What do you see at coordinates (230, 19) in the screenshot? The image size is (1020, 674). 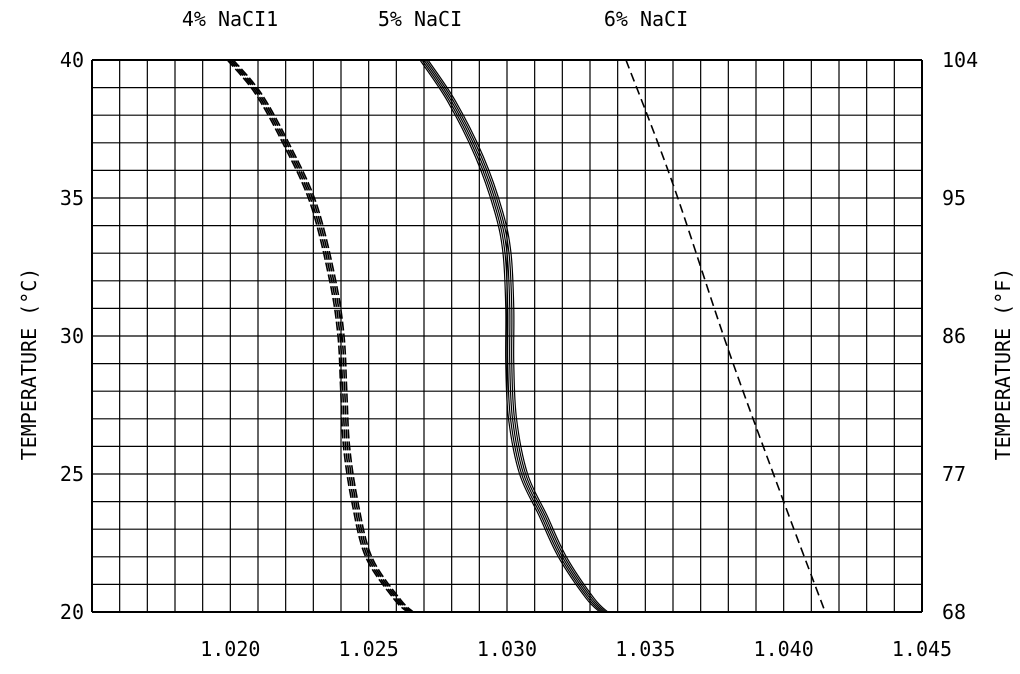 I see `series-label-4pct: 4% NaCI1` at bounding box center [230, 19].